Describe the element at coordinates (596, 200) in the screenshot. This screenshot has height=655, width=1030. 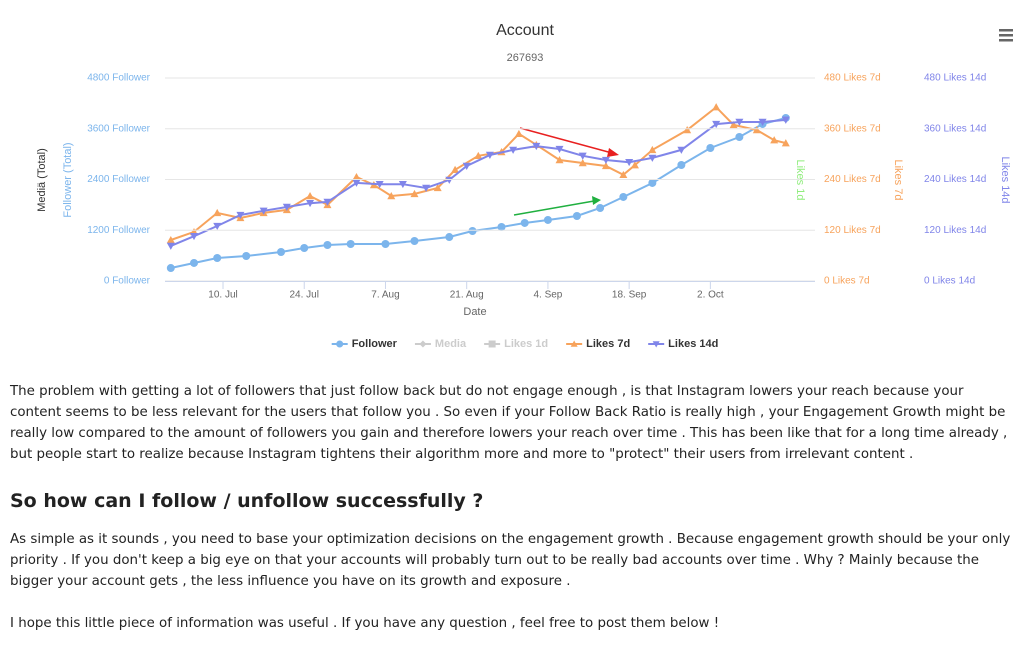
I see `green-arrowhead` at that location.